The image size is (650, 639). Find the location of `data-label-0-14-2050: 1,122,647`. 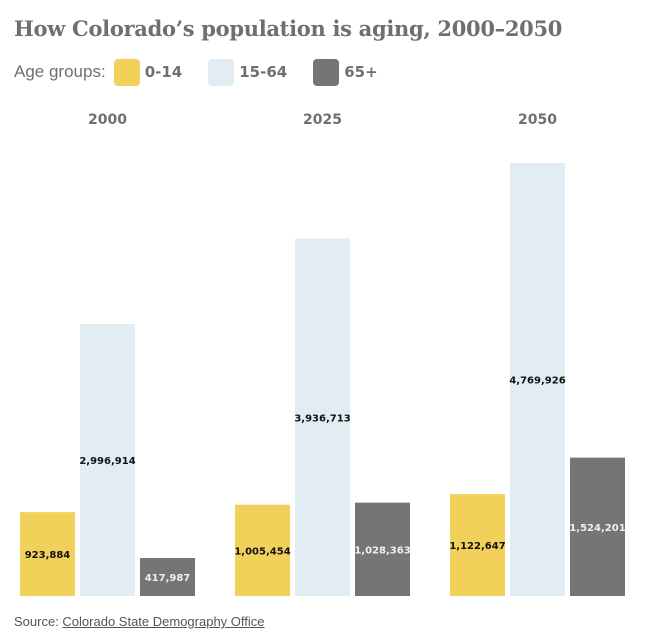

data-label-0-14-2050: 1,122,647 is located at coordinates (477, 546).